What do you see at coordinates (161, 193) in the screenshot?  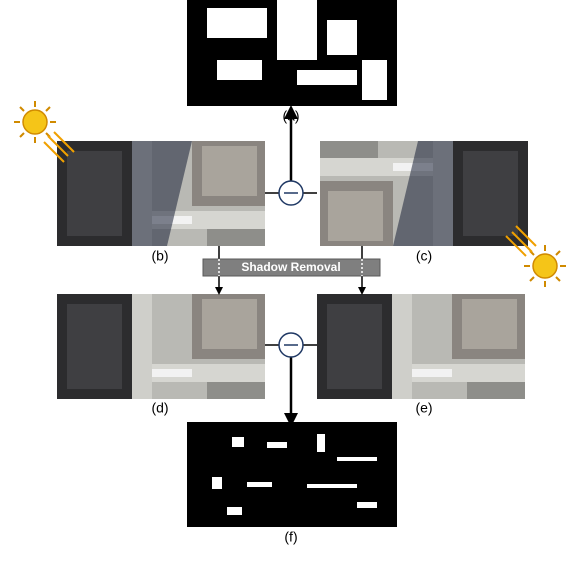 I see `image-b` at bounding box center [161, 193].